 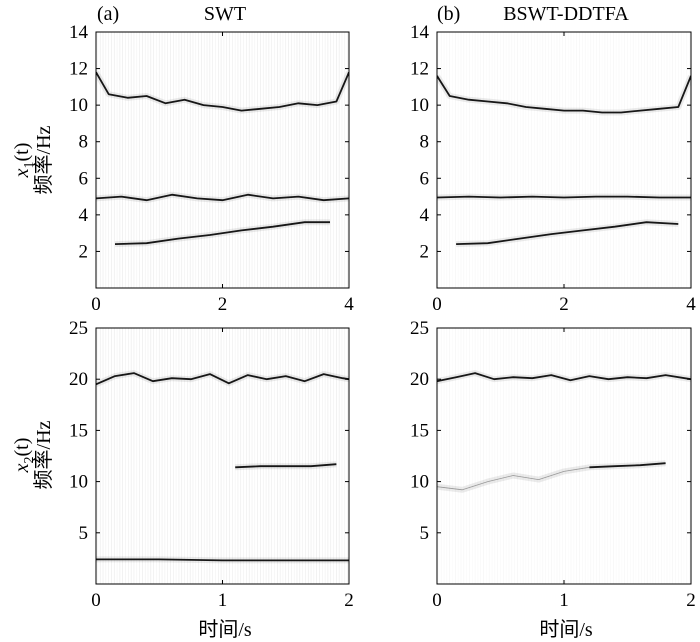 I want to click on svg-text: x1(t), so click(x=24, y=161).